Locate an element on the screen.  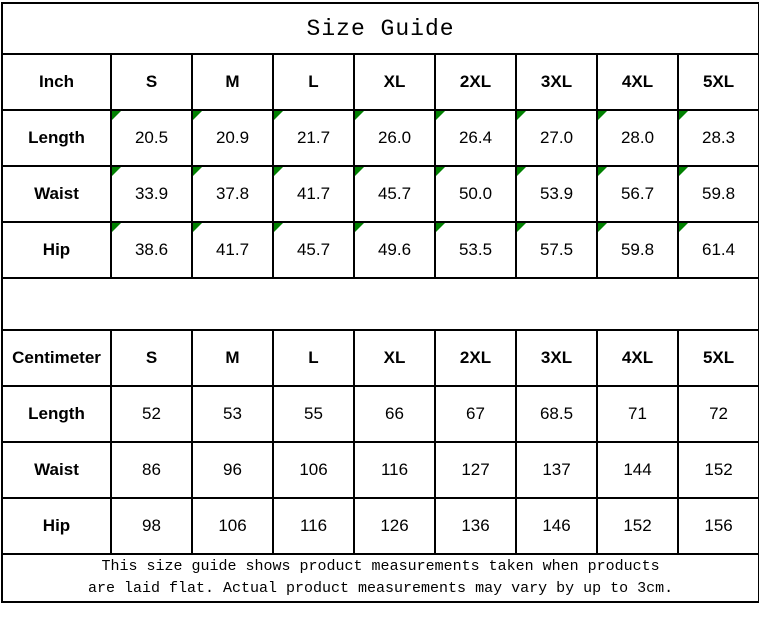
table-cell: 156 is located at coordinates (717, 526).